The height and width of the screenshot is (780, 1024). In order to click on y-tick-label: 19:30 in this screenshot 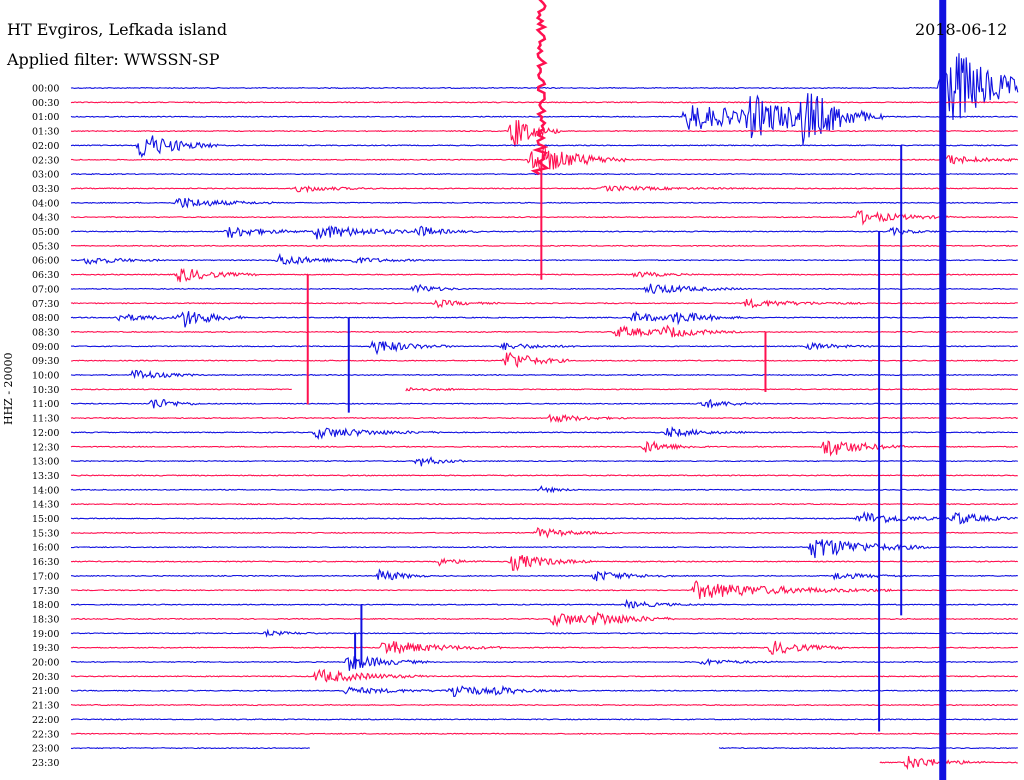, I will do `click(45, 648)`.